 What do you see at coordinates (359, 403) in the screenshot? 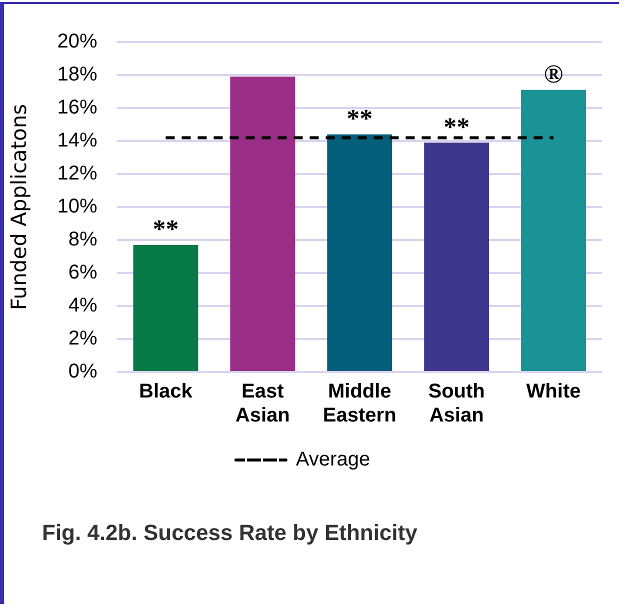
I see `x-tick-label: Middle Eastern` at bounding box center [359, 403].